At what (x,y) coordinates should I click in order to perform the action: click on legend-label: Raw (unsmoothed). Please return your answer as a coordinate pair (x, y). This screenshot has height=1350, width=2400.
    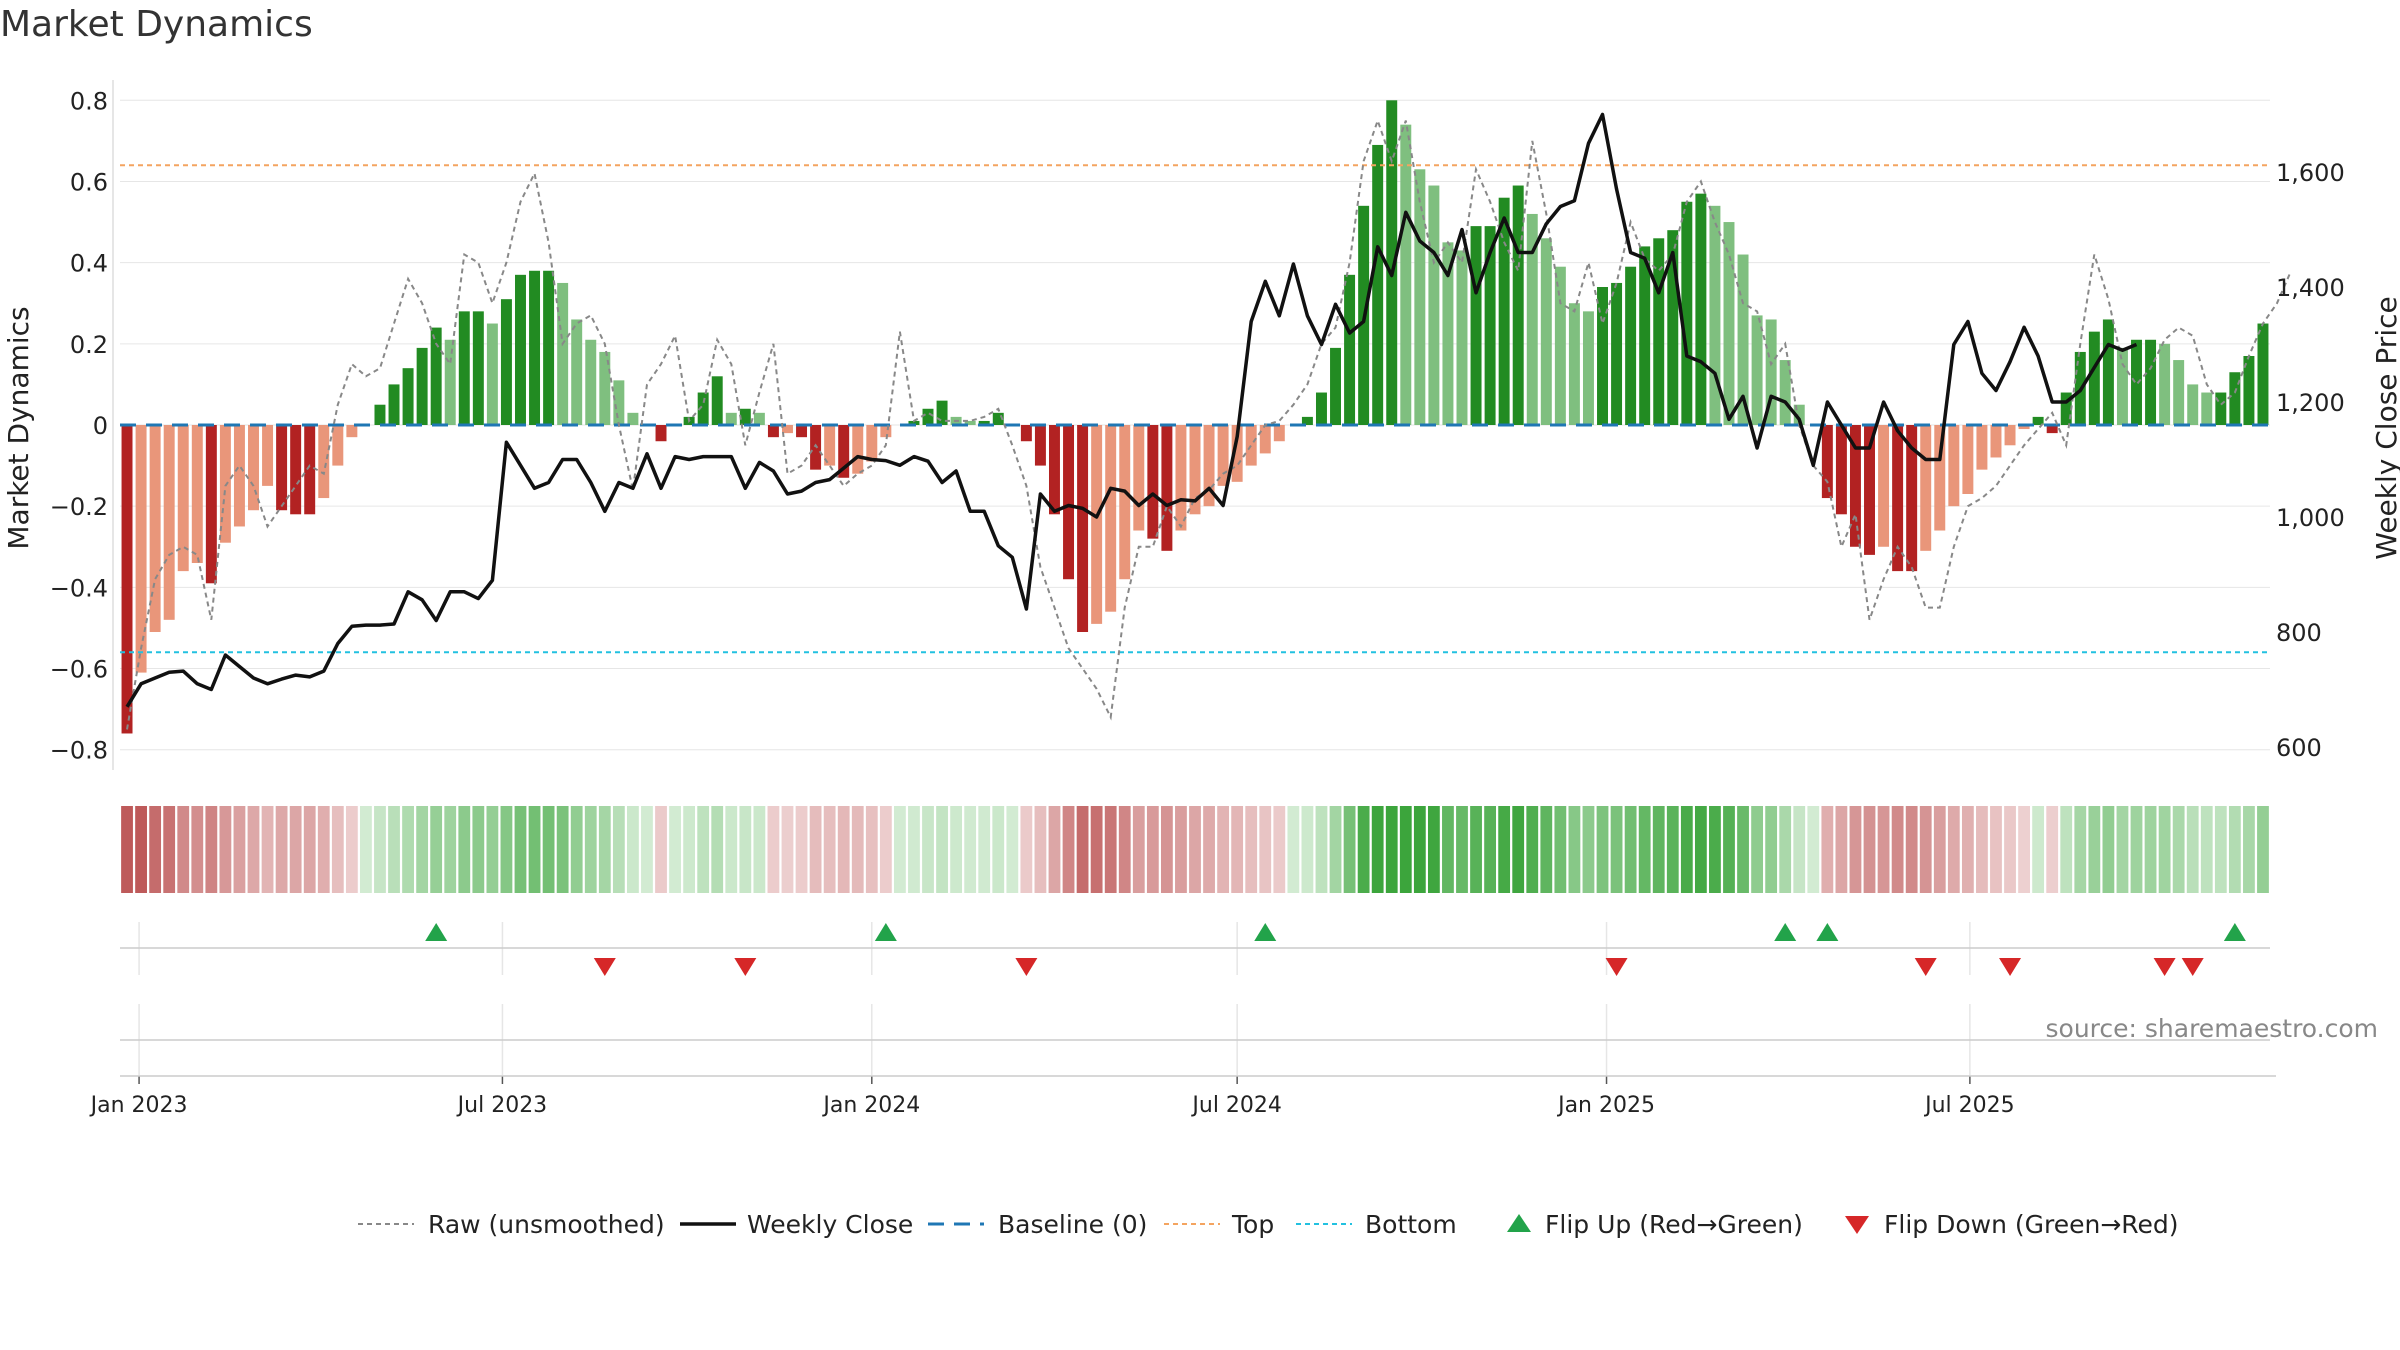
    Looking at the image, I should click on (546, 1224).